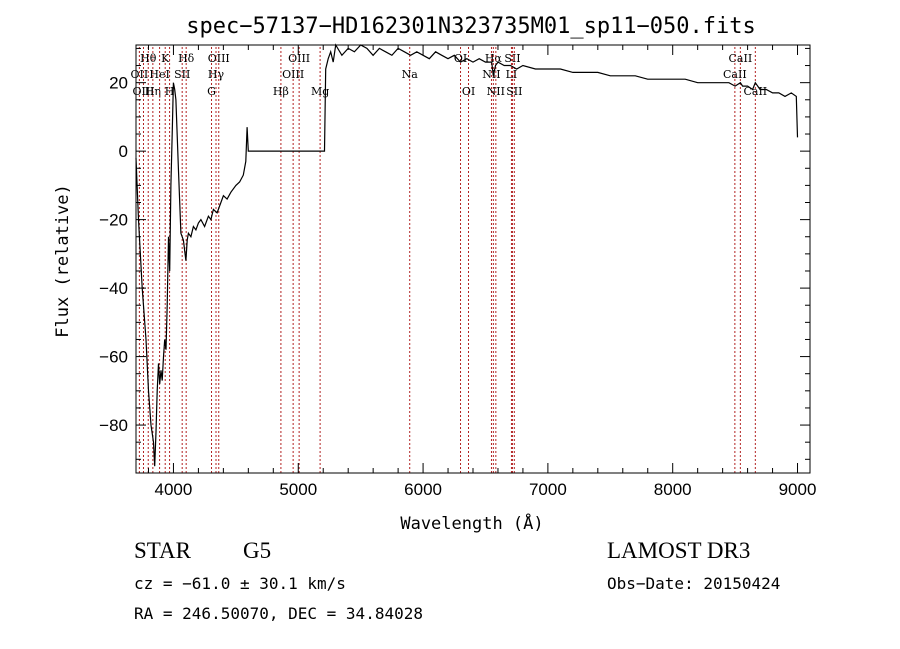 The height and width of the screenshot is (649, 900). What do you see at coordinates (113, 425) in the screenshot?
I see `y-tick-label: −80` at bounding box center [113, 425].